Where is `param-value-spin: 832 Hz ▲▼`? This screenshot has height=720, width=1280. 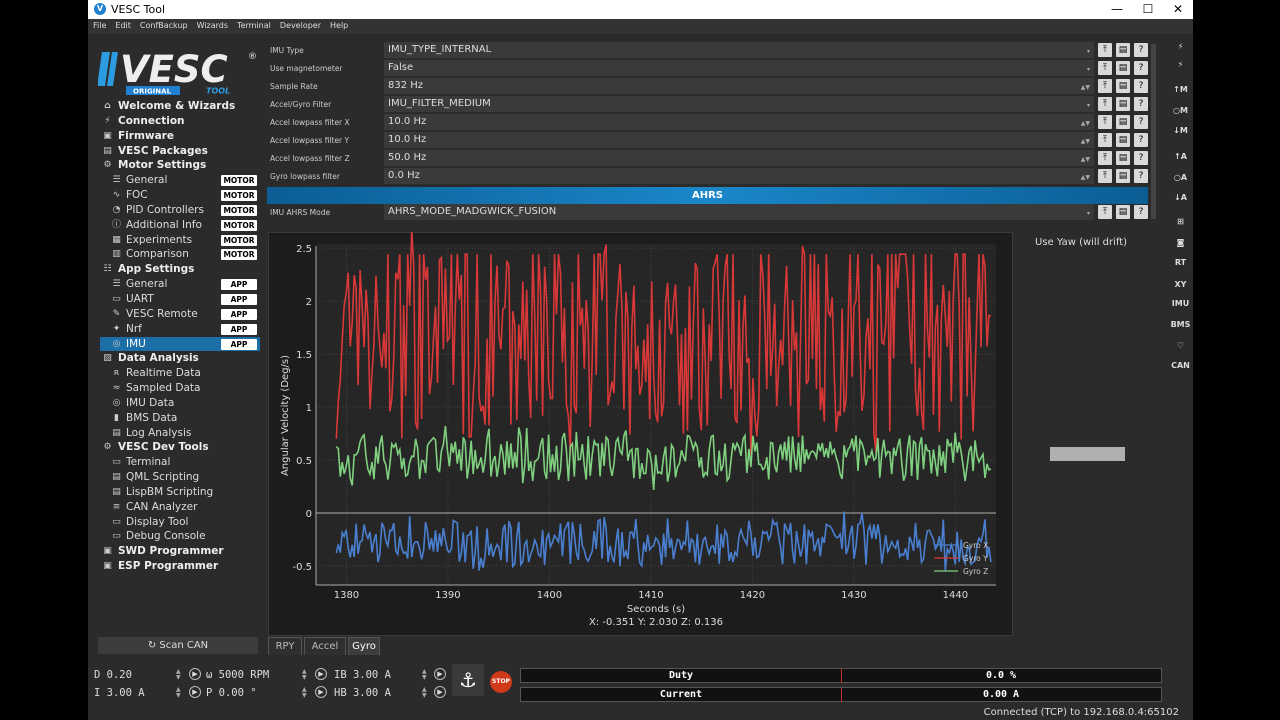 param-value-spin: 832 Hz ▲▼ is located at coordinates (739, 86).